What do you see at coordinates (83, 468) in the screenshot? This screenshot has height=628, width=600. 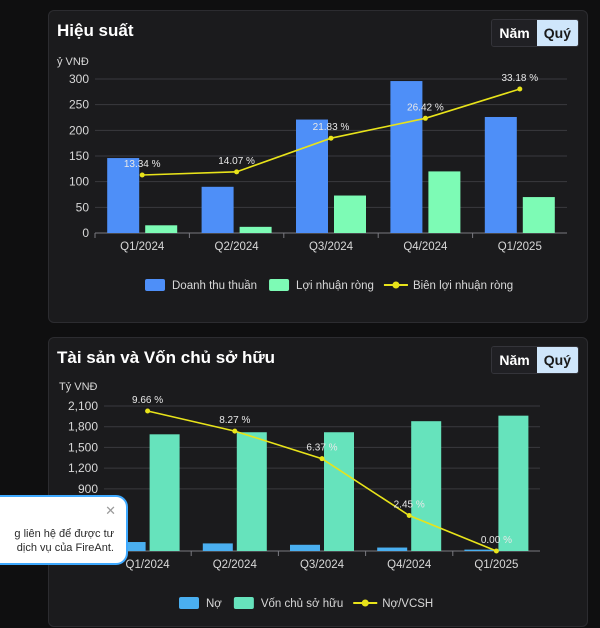 I see `y-tick-label: 1,200` at bounding box center [83, 468].